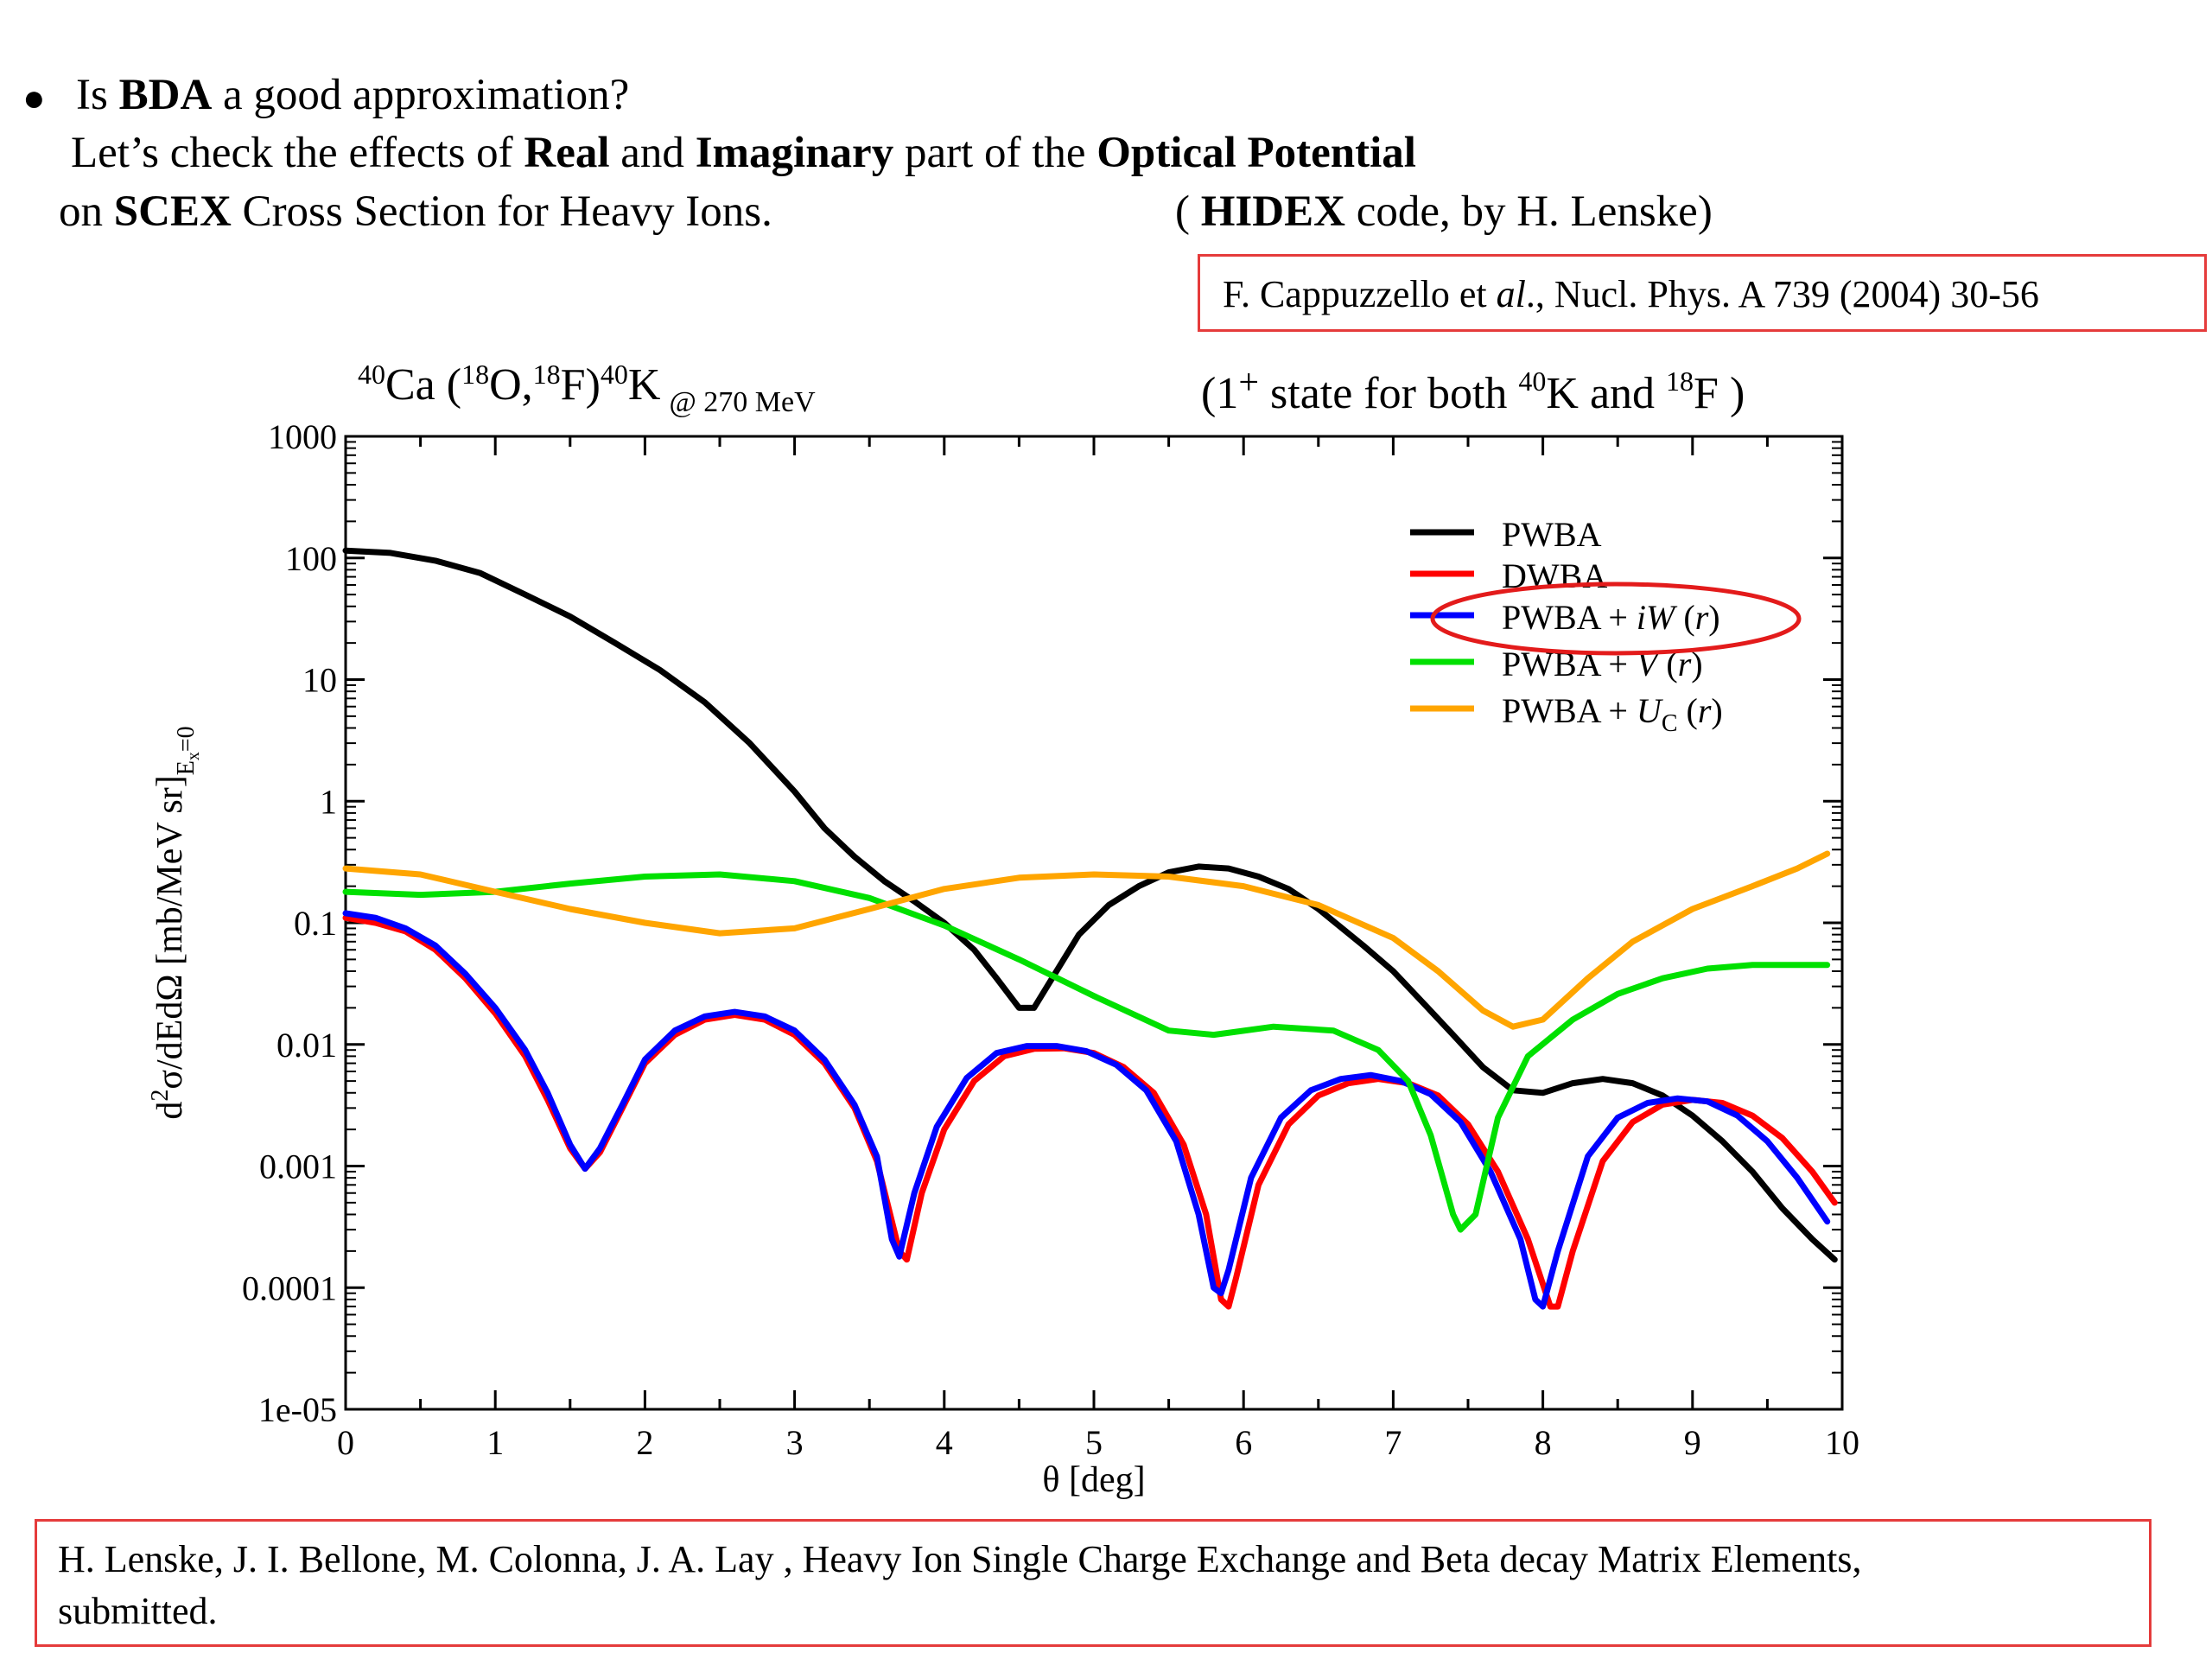 Image resolution: width=2212 pixels, height=1659 pixels. I want to click on scex-line: on SCEX Cross Section for Heavy Ions., so click(415, 212).